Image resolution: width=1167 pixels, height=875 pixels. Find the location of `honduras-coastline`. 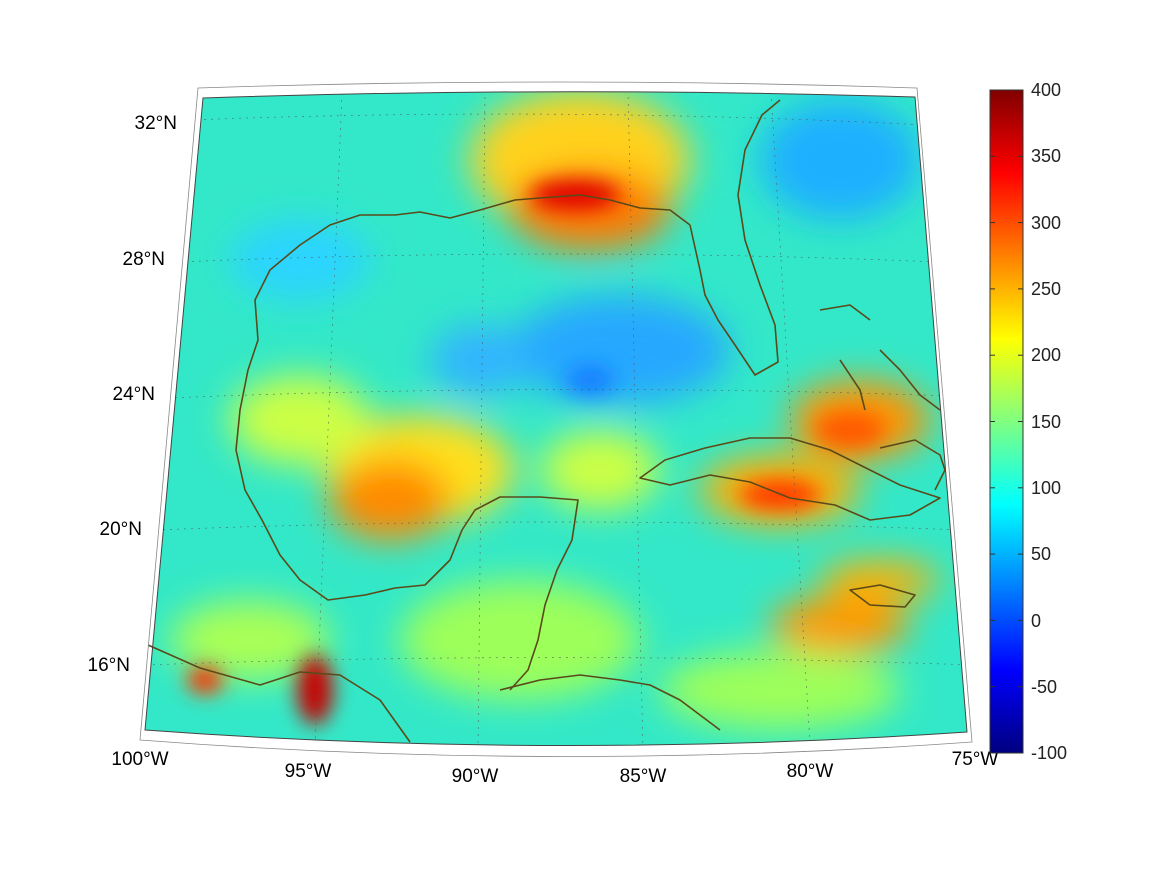

honduras-coastline is located at coordinates (610, 702).